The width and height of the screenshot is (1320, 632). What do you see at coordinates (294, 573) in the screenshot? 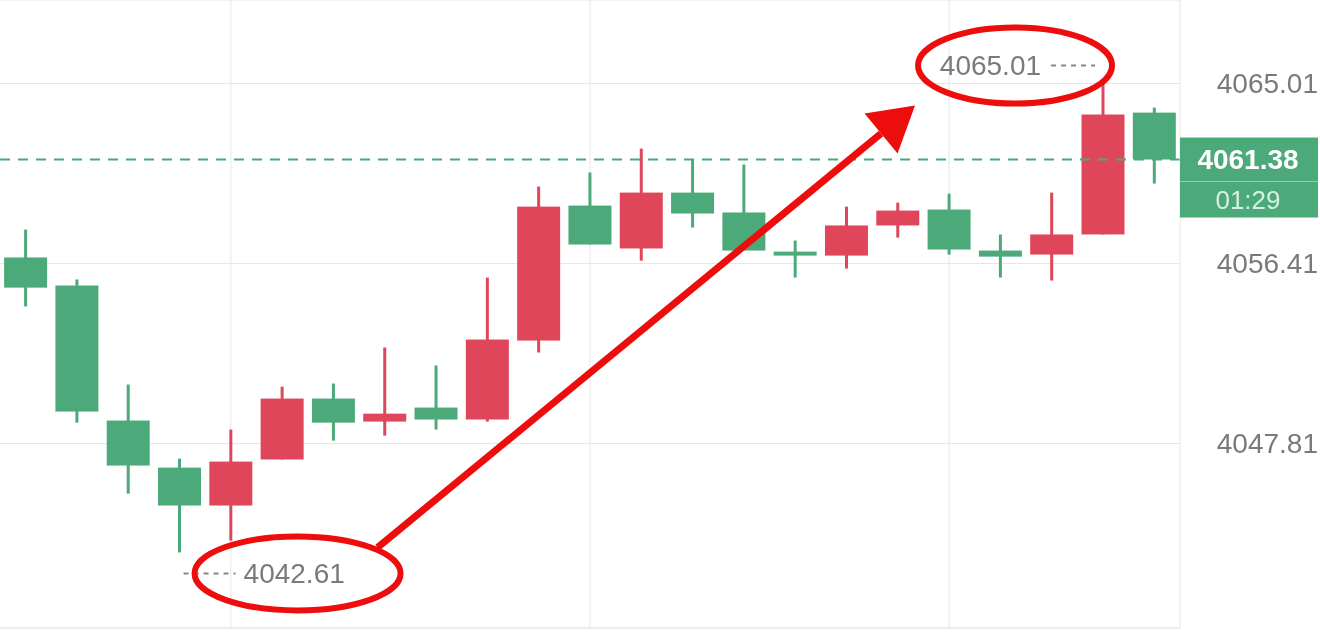
I see `annotation: 4042.61` at bounding box center [294, 573].